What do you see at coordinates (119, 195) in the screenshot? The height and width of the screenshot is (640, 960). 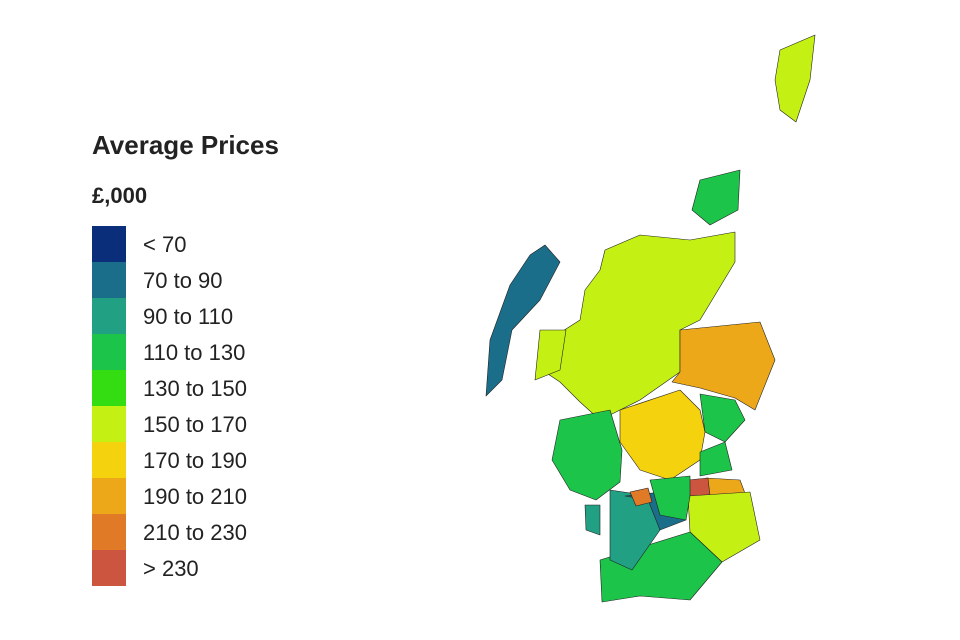 I see `legend-unit: £,000` at bounding box center [119, 195].